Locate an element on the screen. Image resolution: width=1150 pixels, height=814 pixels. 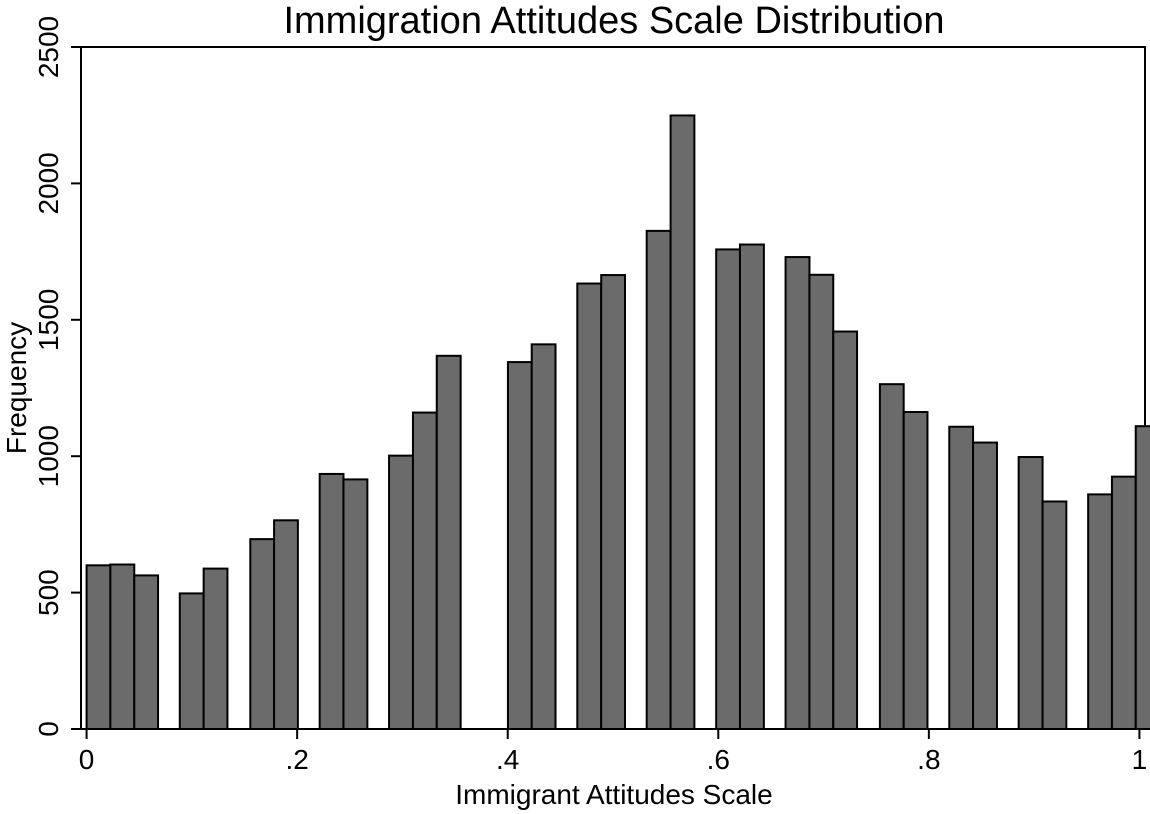
x-tick-label: .4 is located at coordinates (507, 759).